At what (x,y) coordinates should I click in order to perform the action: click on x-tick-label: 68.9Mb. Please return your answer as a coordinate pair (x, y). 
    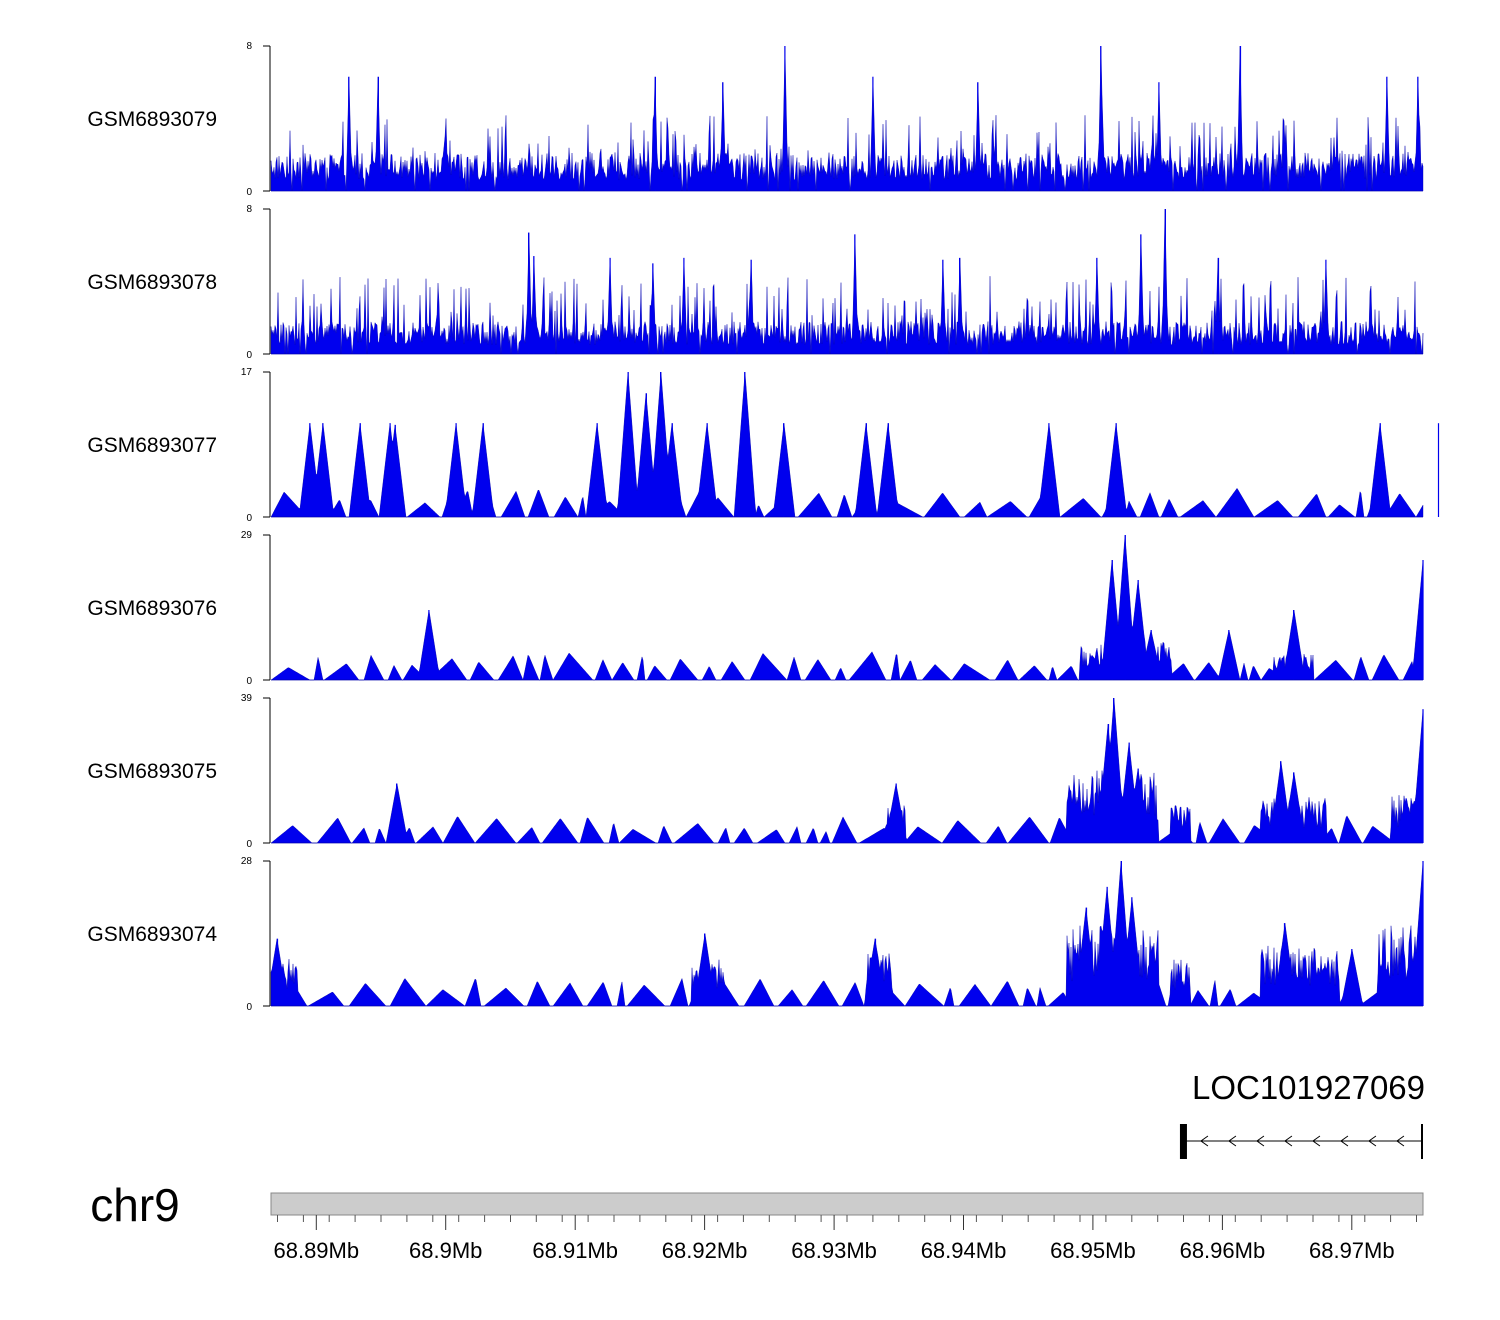
    Looking at the image, I should click on (445, 1250).